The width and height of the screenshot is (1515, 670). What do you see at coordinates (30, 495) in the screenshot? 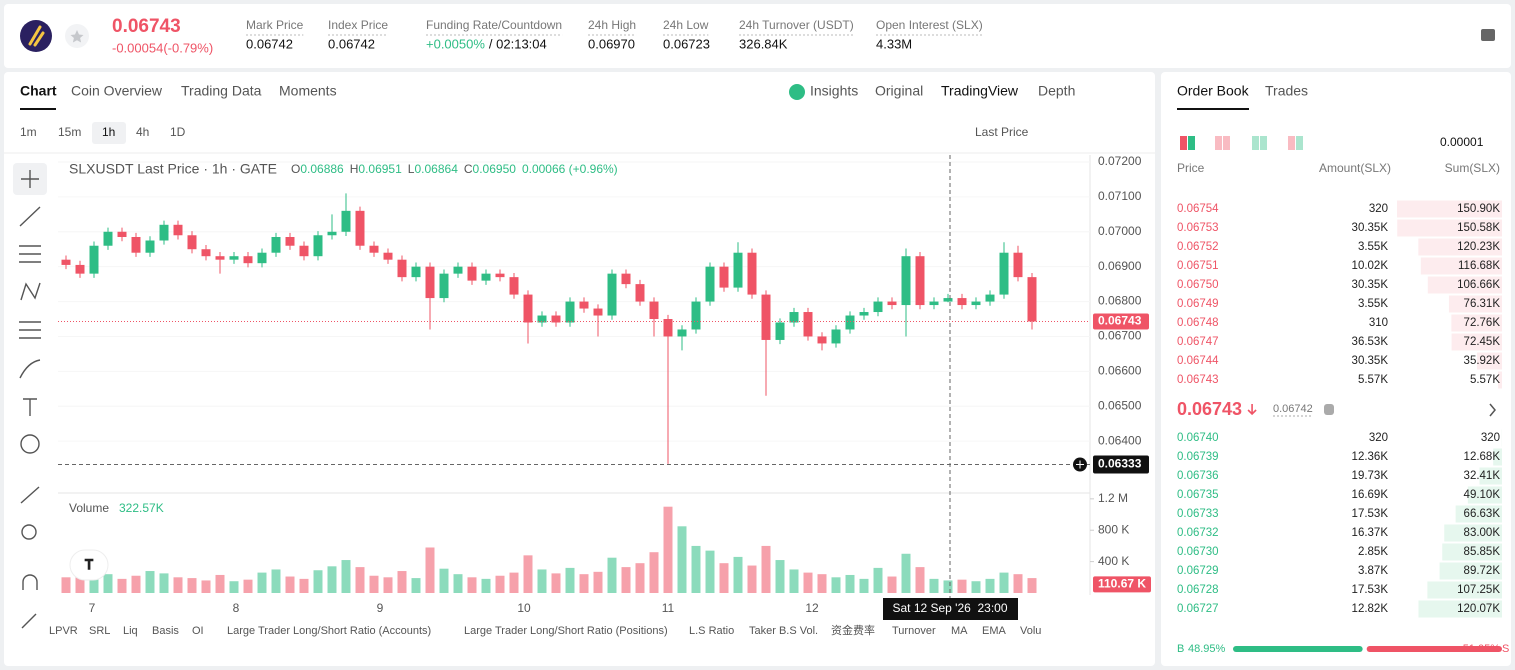
I see `tool-ruler` at bounding box center [30, 495].